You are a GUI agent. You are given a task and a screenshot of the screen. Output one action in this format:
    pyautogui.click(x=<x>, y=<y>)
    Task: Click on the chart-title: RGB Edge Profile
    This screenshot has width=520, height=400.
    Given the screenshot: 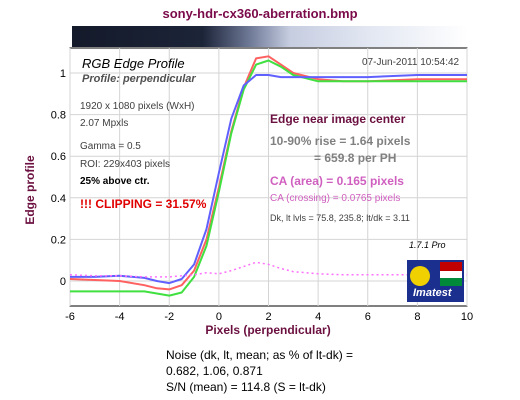 What is the action you would take?
    pyautogui.click(x=133, y=63)
    